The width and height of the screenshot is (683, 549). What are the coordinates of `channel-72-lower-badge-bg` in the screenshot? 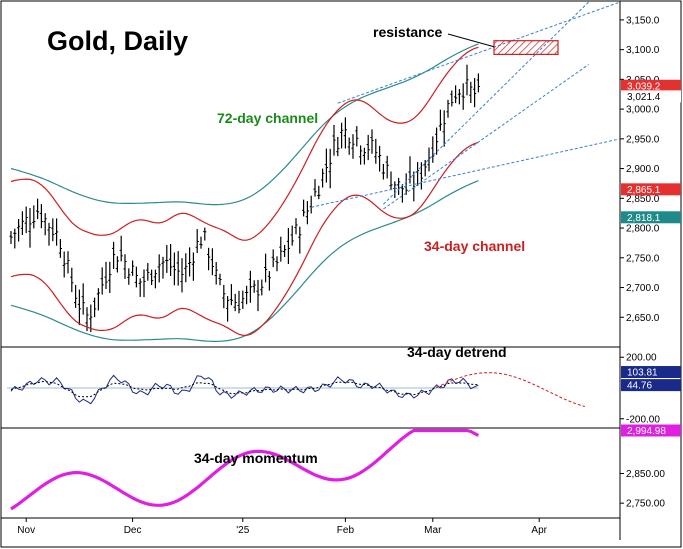 It's located at (651, 217).